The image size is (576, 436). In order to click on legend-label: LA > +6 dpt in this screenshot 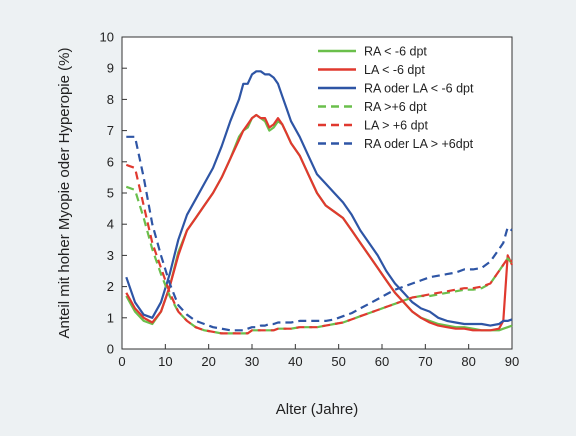, I will do `click(396, 126)`.